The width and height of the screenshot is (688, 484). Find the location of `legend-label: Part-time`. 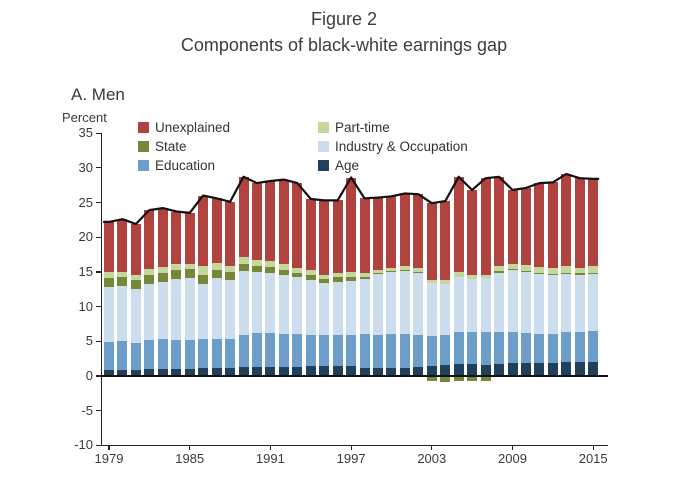

legend-label: Part-time is located at coordinates (362, 127).